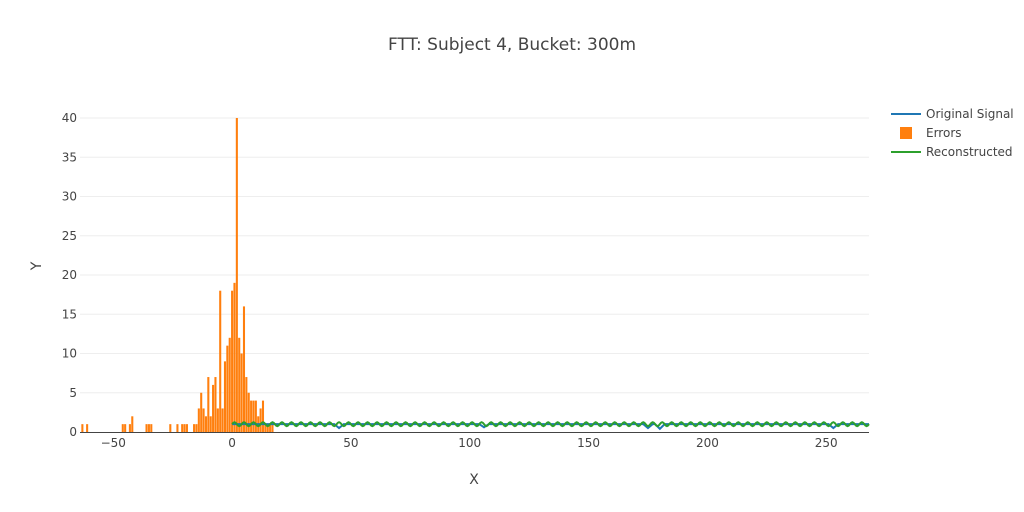 The height and width of the screenshot is (512, 1024). Describe the element at coordinates (970, 114) in the screenshot. I see `legend-label-original-signal: Original Signal` at that location.